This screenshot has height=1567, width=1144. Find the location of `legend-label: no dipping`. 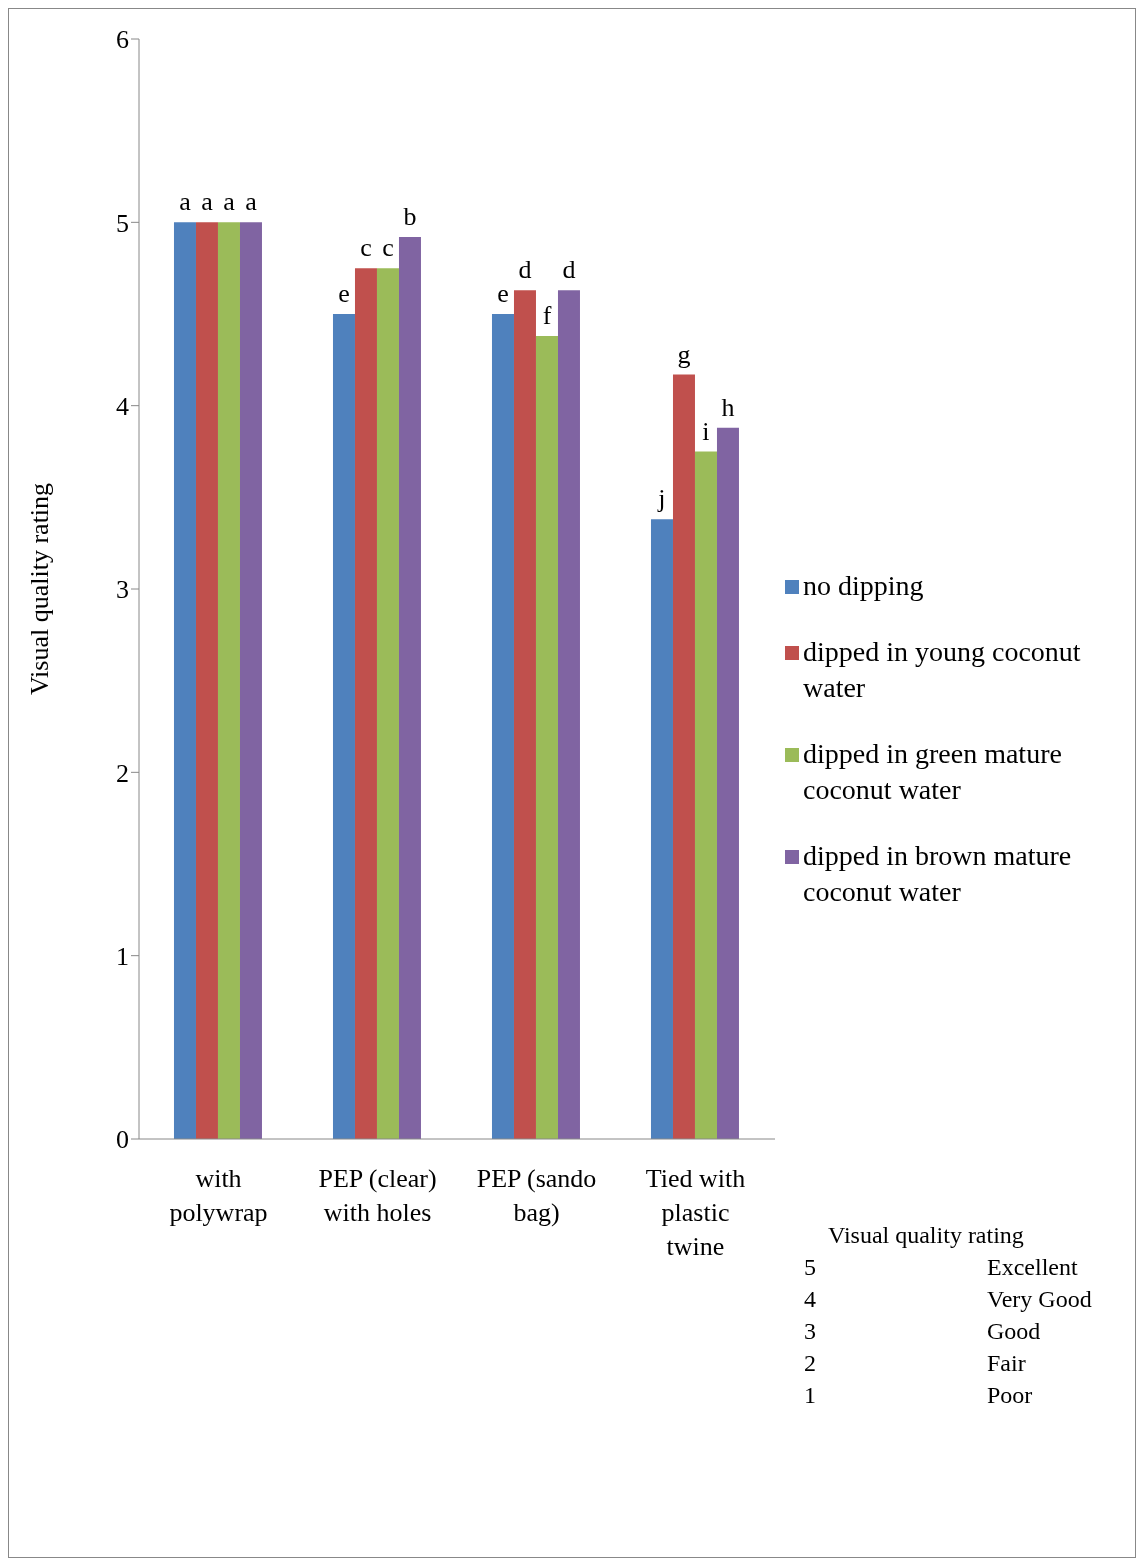

legend-label: no dipping is located at coordinates (863, 586).